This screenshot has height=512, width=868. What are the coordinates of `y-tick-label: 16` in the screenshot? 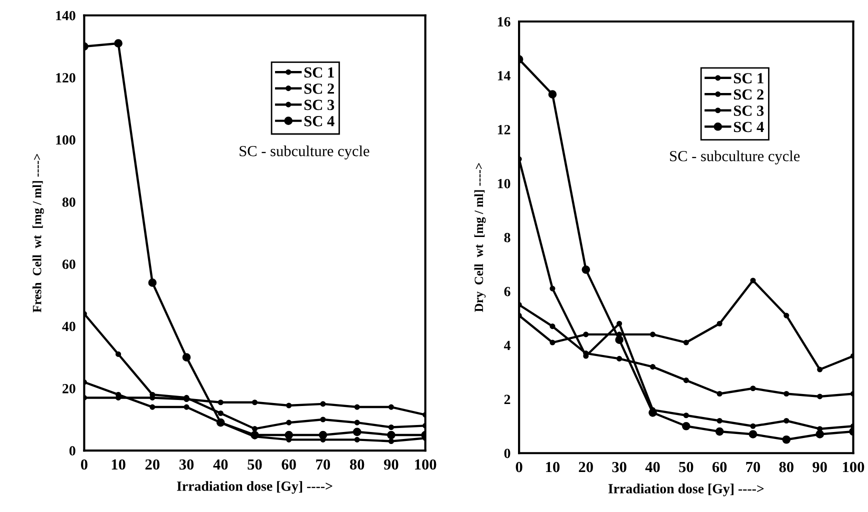 It's located at (504, 21).